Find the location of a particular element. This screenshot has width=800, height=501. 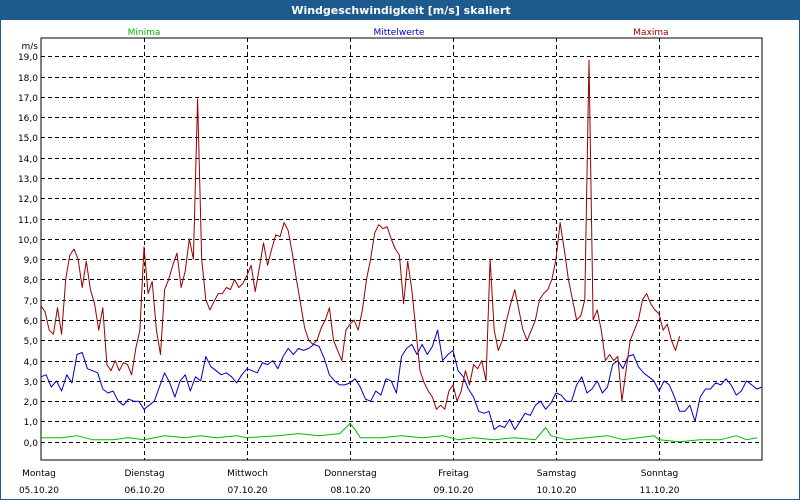

series-line-minima is located at coordinates (399, 433).